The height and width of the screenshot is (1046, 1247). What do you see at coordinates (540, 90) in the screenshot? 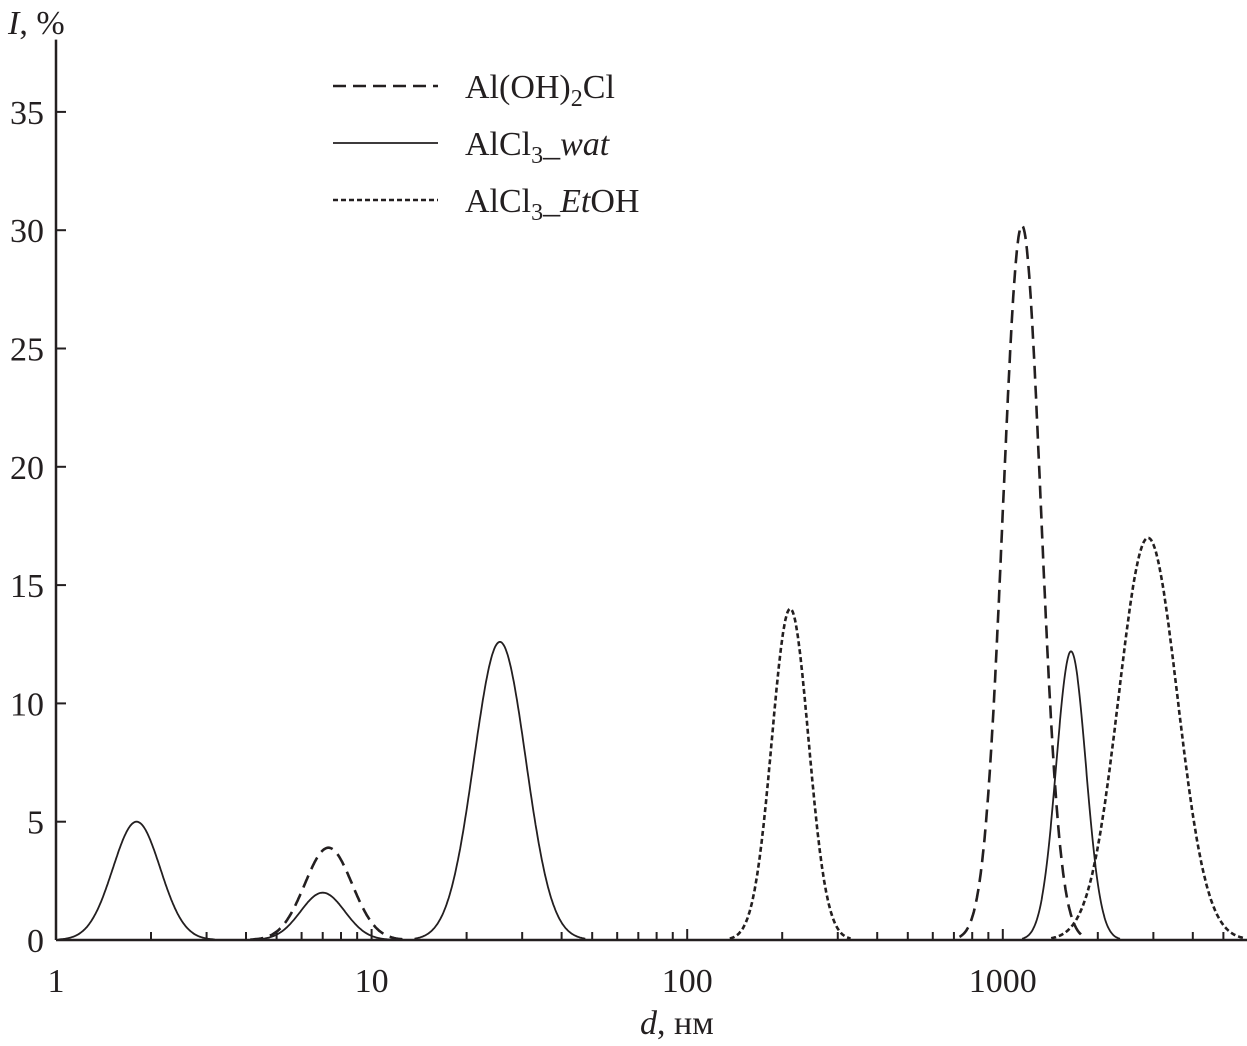
I see `legend-label-0: Al(OH)2Cl` at bounding box center [540, 90].